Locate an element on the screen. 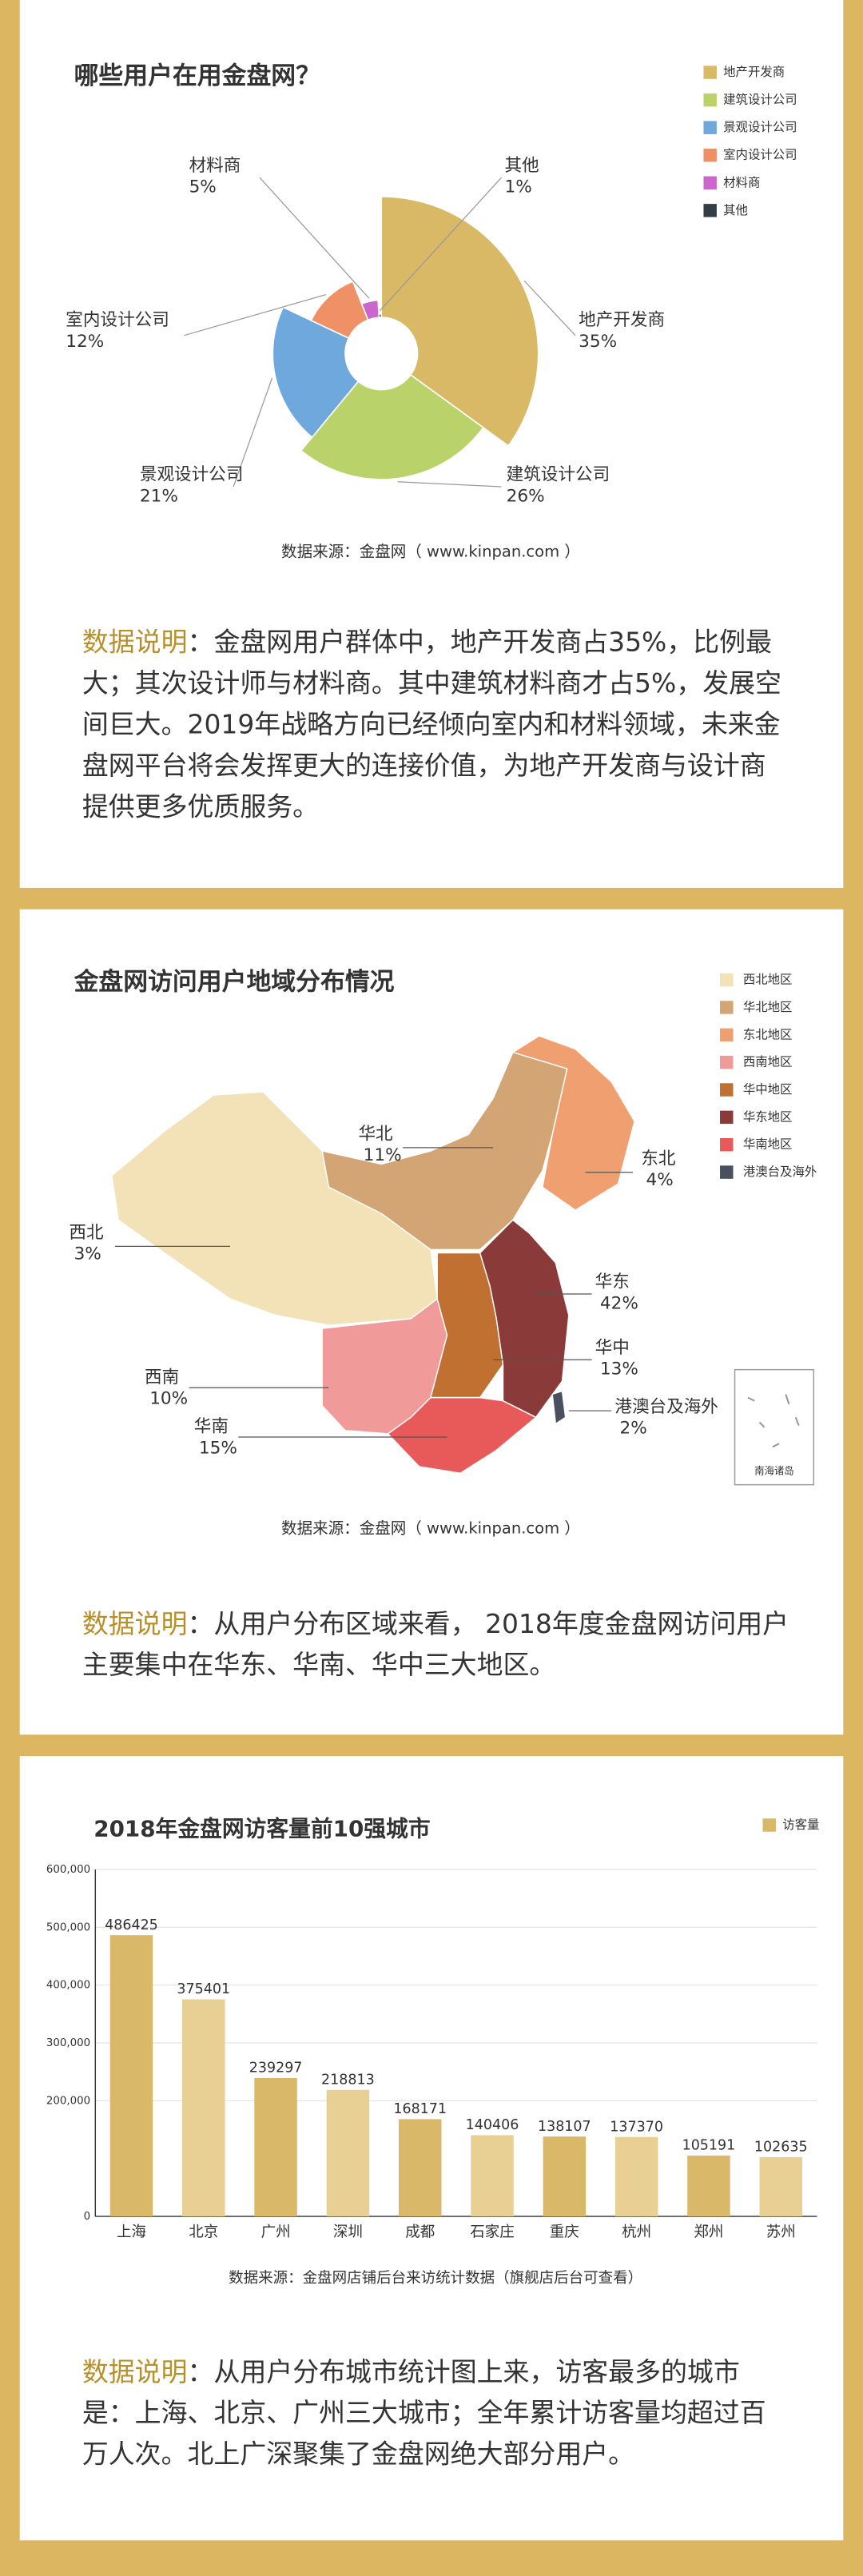 The width and height of the screenshot is (863, 2576). x-tick-label: 上海 is located at coordinates (131, 2232).